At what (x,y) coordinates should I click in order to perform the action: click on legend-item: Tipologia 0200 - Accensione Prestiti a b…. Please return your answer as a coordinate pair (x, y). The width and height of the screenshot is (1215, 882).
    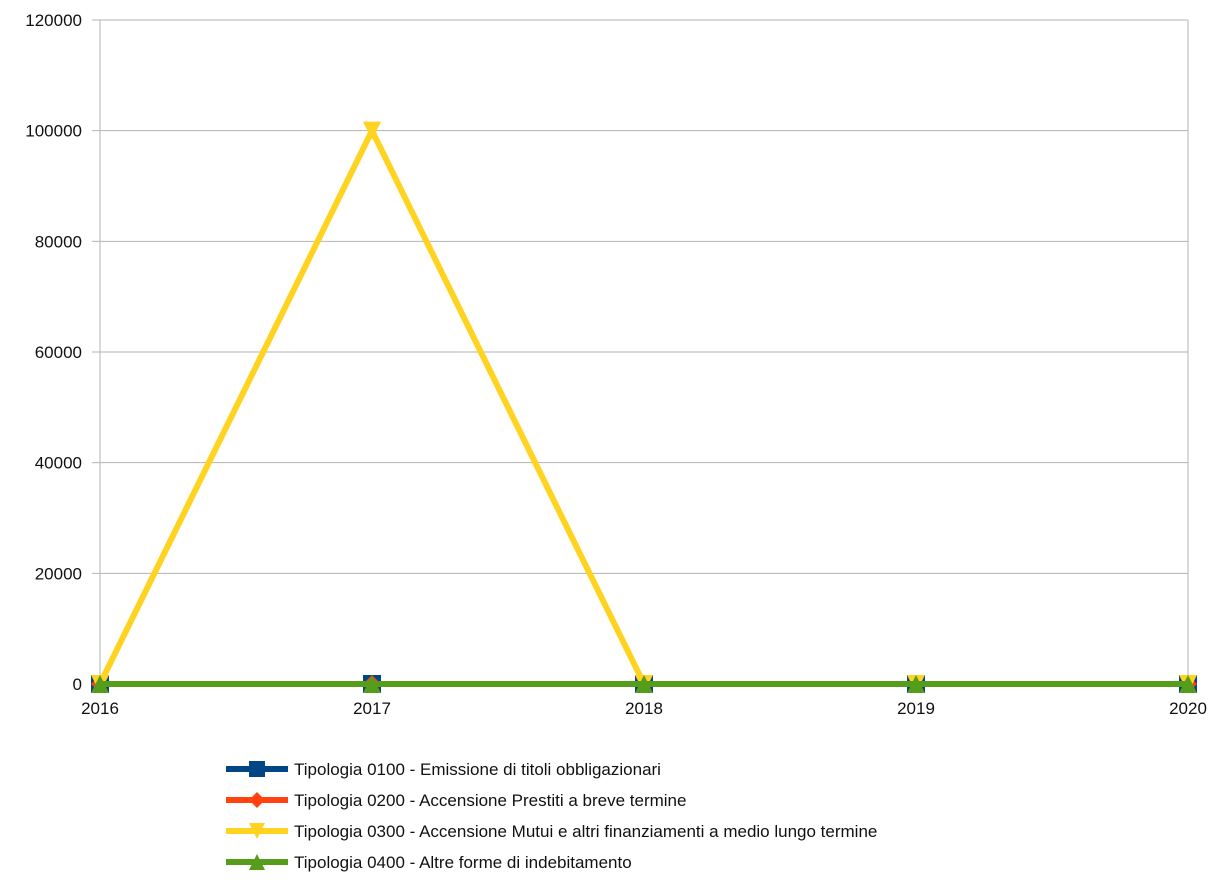
    Looking at the image, I should click on (456, 800).